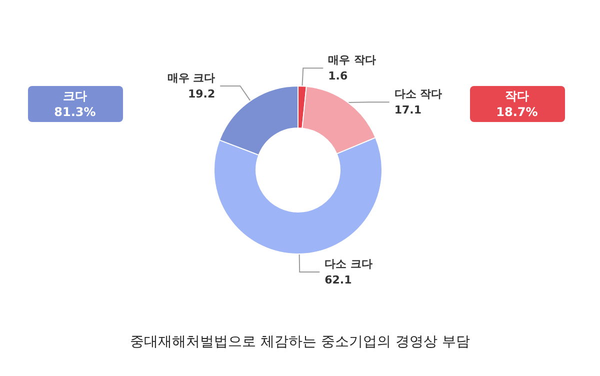  What do you see at coordinates (300, 342) in the screenshot?
I see `text: 중대재해처벌법으로 체감하는 중소기업의 경영상 부담` at bounding box center [300, 342].